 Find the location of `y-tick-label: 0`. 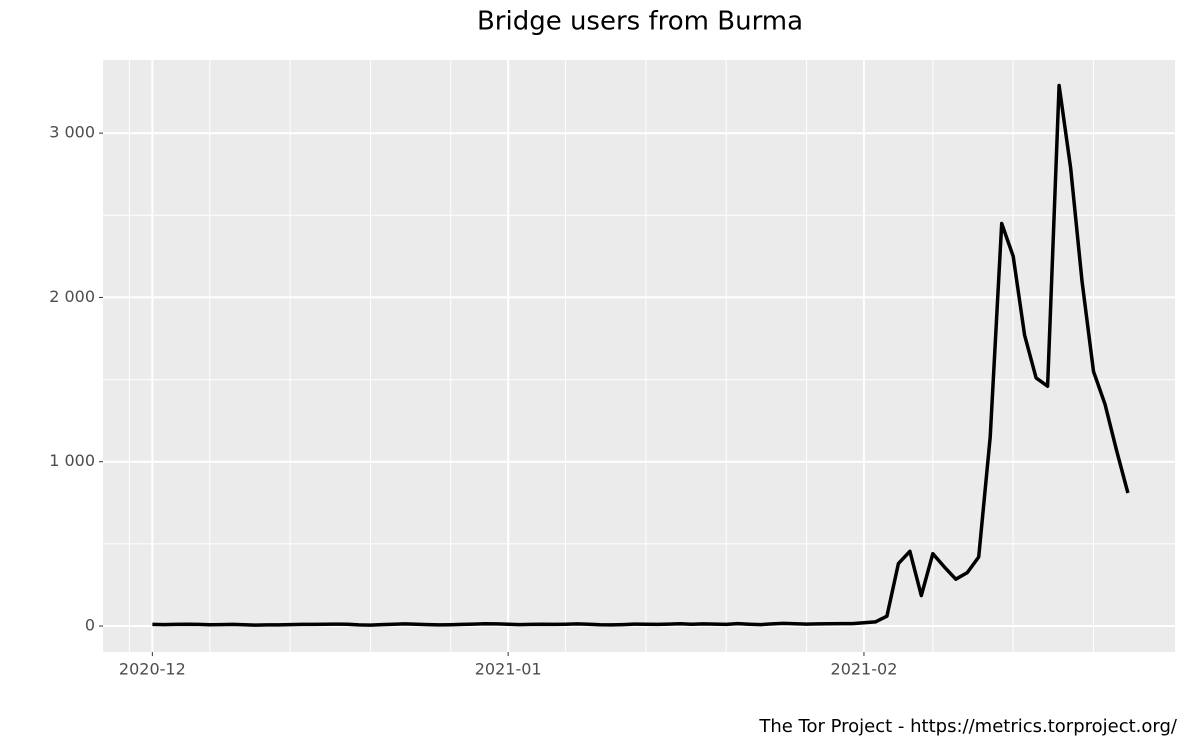

y-tick-label: 0 is located at coordinates (90, 625).